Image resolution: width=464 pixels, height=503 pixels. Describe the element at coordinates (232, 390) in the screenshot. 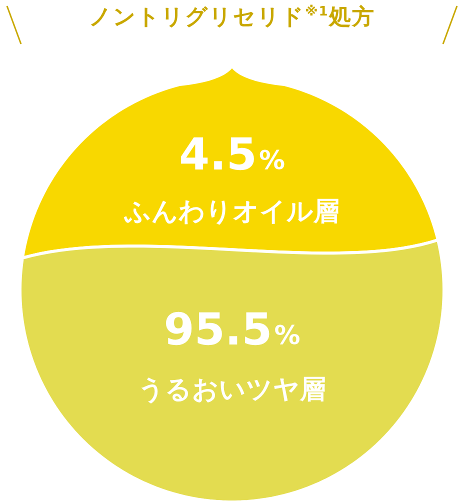

I see `category-label: うるおいツヤ層` at that location.